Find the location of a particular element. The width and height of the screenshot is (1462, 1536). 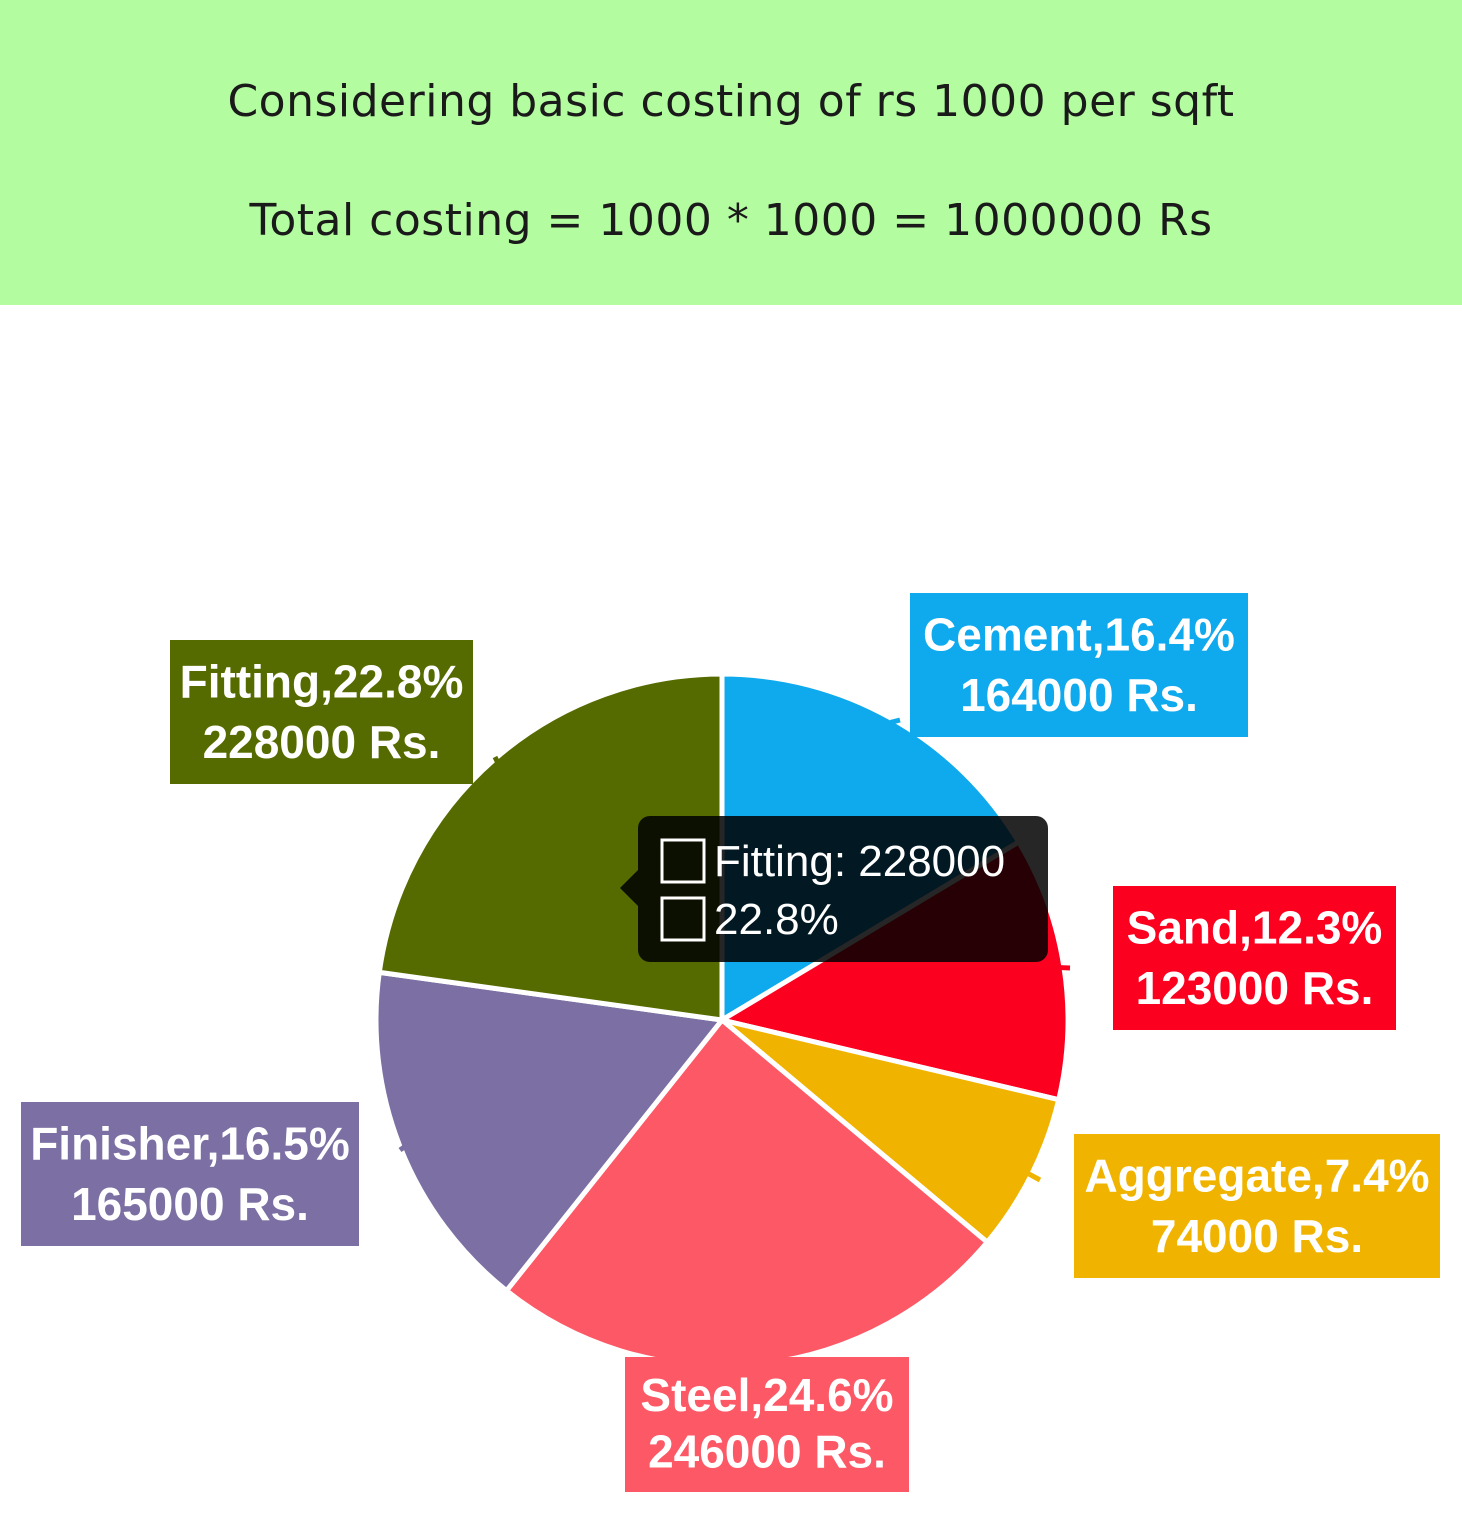

slice-label-aggregate: Aggregate,7.4% 74000 Rs. is located at coordinates (1257, 1206).